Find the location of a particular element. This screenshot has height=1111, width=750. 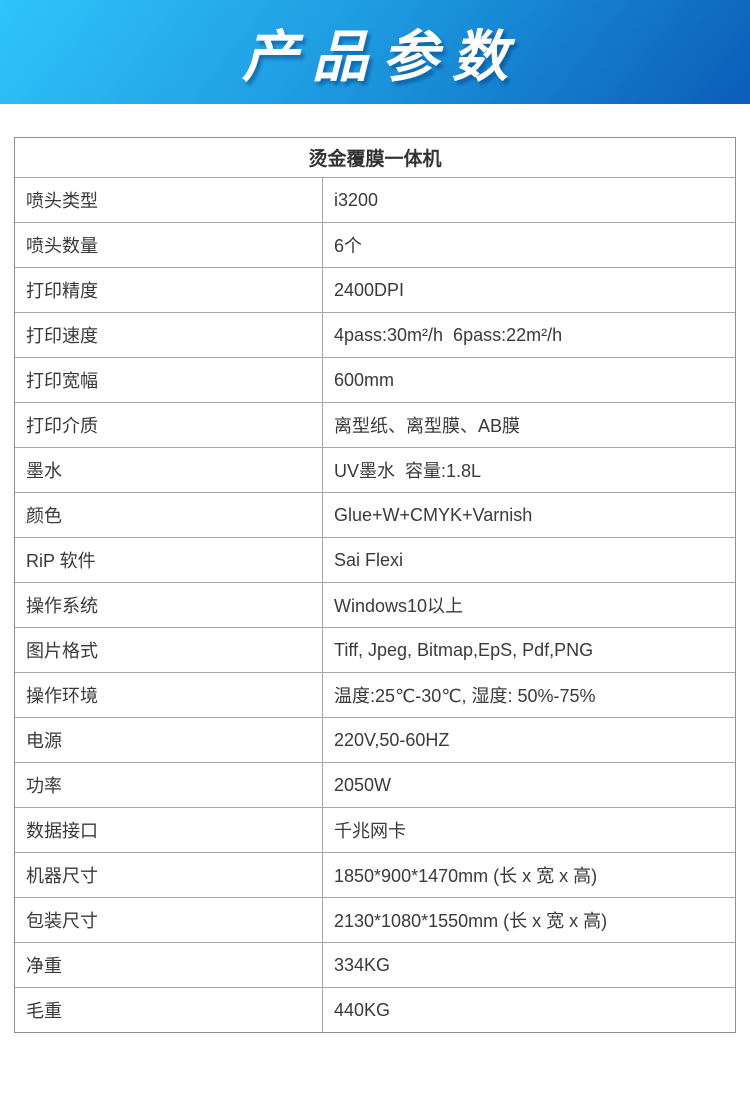

table-row: 打印介质 离型纸、离型膜、AB膜 is located at coordinates (375, 424).